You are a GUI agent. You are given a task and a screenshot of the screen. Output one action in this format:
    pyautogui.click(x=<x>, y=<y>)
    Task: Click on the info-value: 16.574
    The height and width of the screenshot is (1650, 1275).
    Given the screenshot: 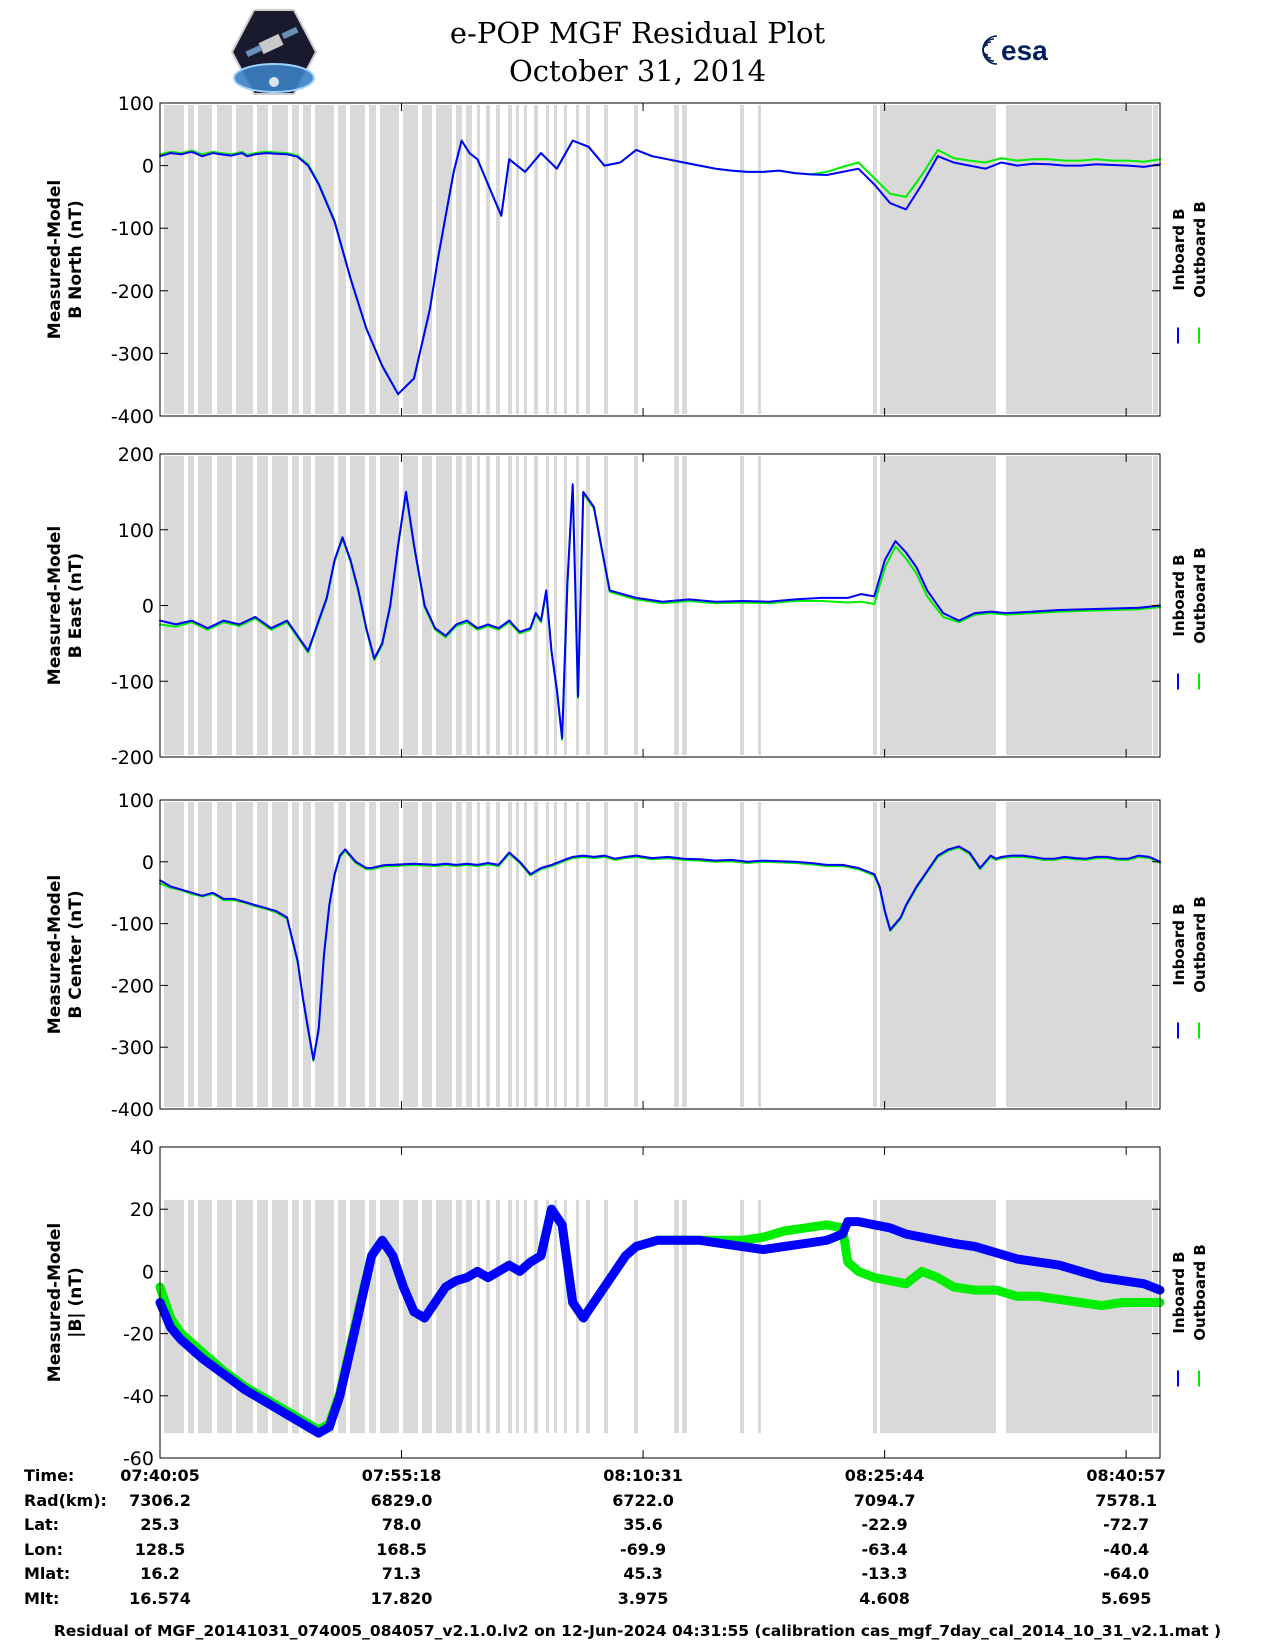 What is the action you would take?
    pyautogui.click(x=160, y=1598)
    